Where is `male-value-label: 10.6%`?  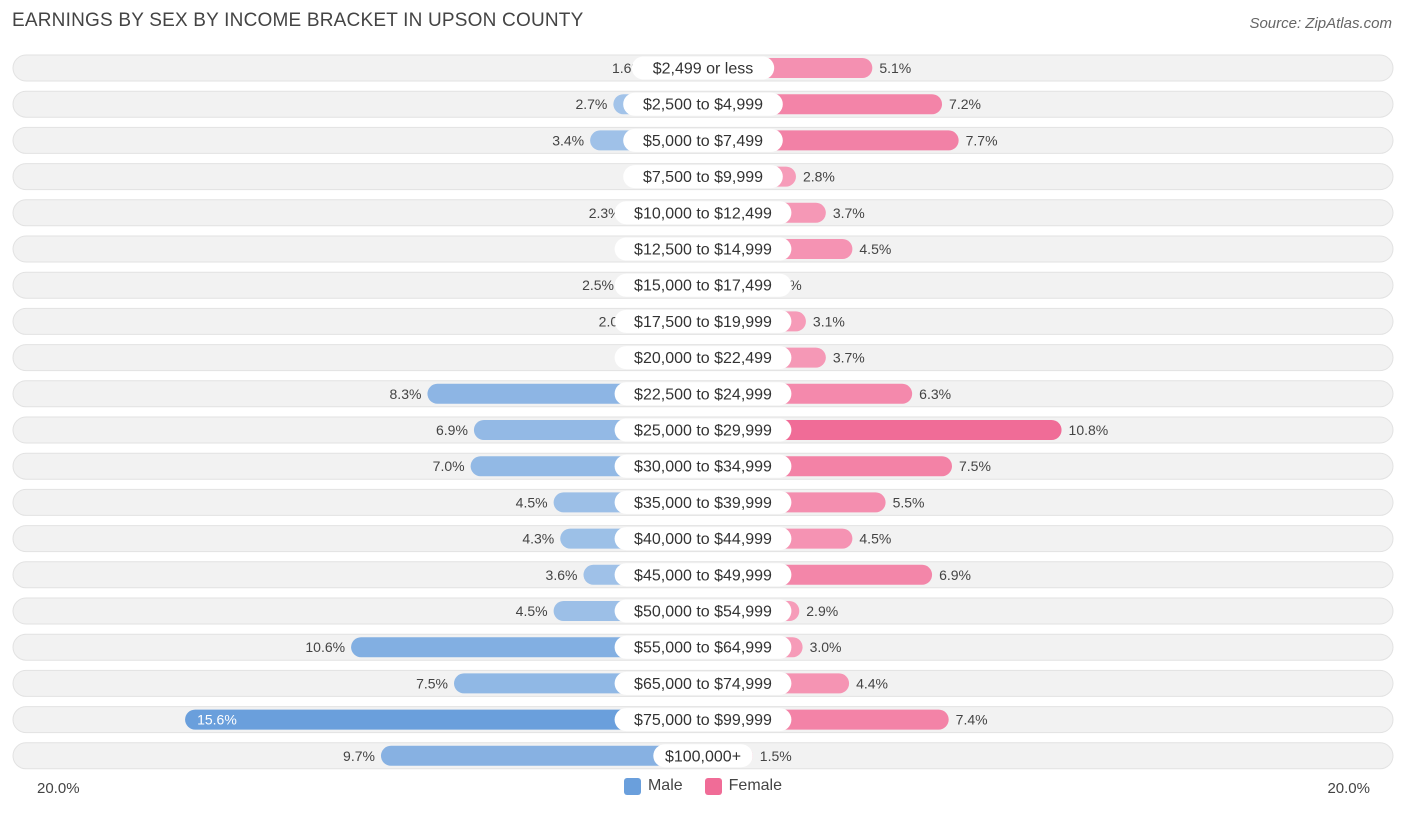
male-value-label: 10.6% is located at coordinates (325, 647).